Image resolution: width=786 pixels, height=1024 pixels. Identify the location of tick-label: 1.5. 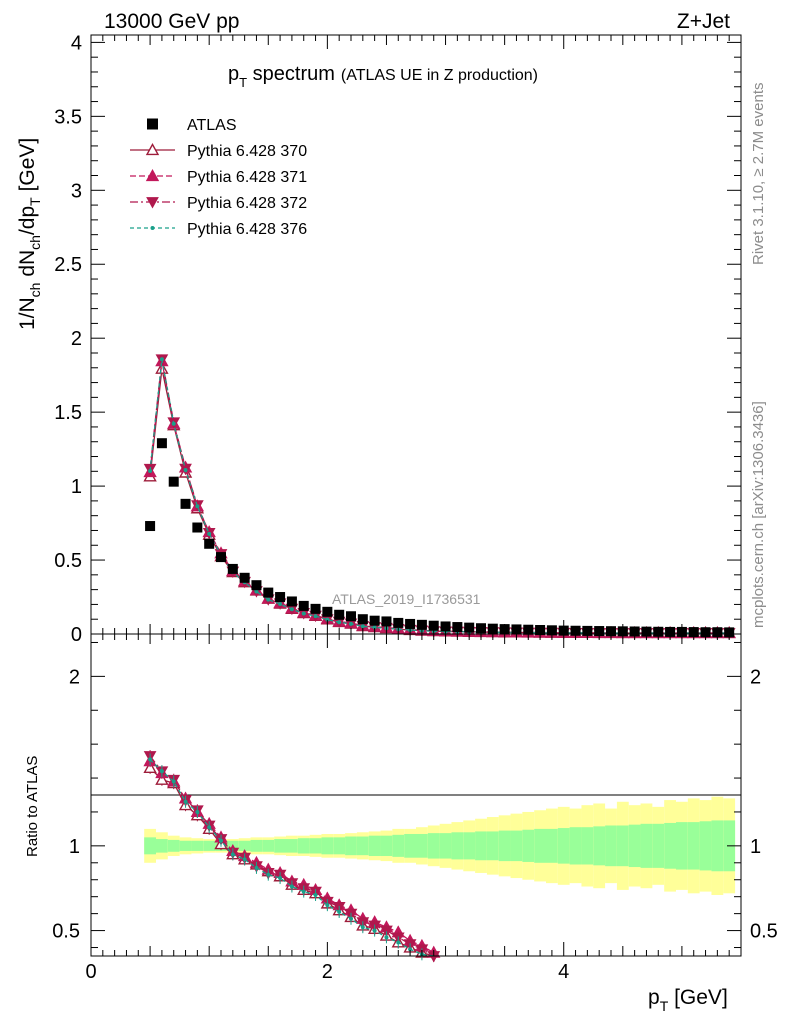
(68, 413).